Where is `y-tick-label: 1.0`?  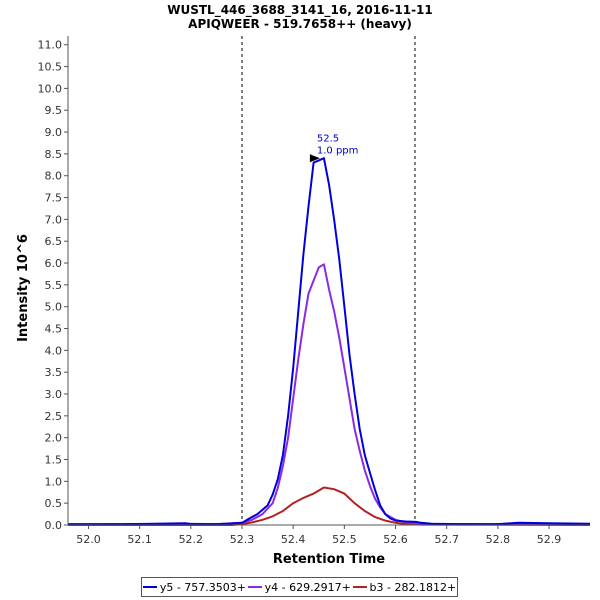 y-tick-label: 1.0 is located at coordinates (54, 481).